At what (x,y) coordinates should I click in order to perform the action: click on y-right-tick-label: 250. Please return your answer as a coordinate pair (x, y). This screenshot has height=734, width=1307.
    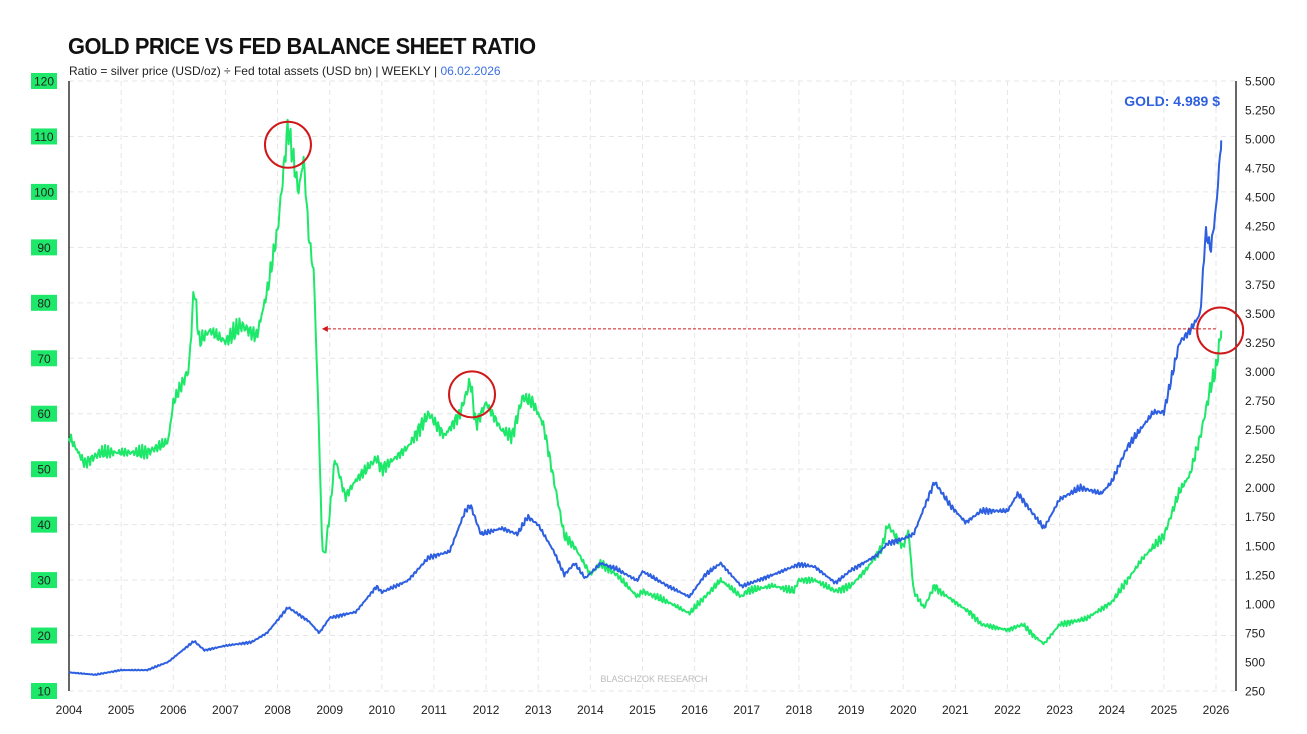
    Looking at the image, I should click on (1255, 692).